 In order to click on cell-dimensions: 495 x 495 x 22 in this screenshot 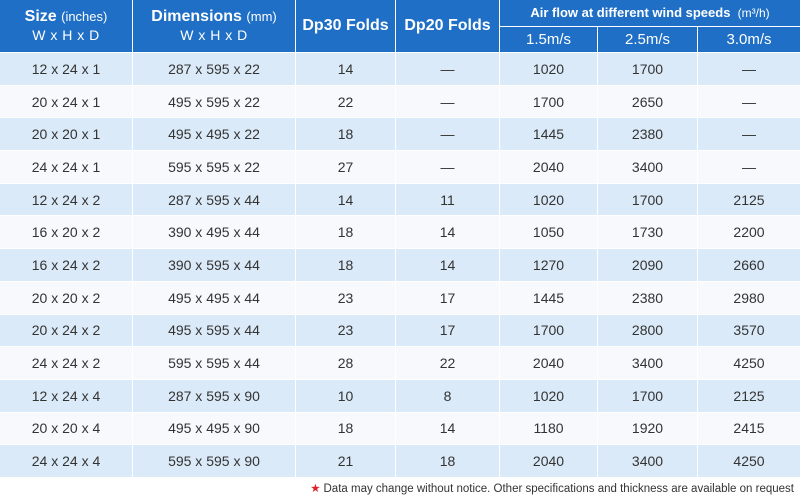, I will do `click(214, 135)`.